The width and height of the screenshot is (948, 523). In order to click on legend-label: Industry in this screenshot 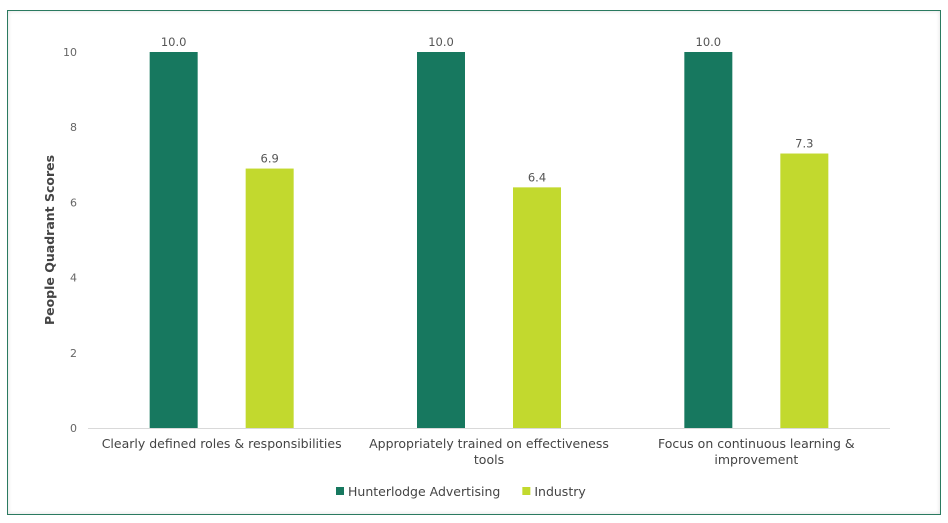, I will do `click(560, 491)`.